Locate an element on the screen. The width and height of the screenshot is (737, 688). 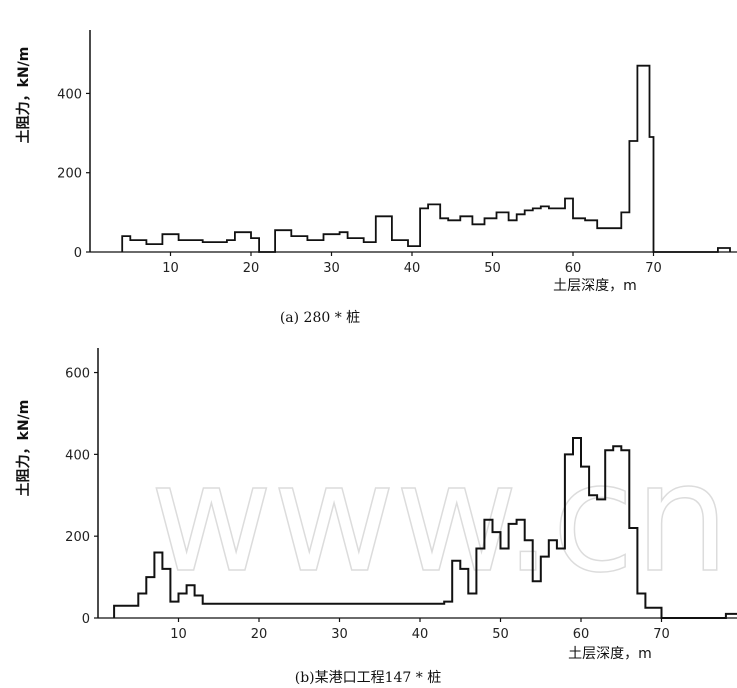
chart-caption: (a) 280 * 桩 is located at coordinates (320, 317).